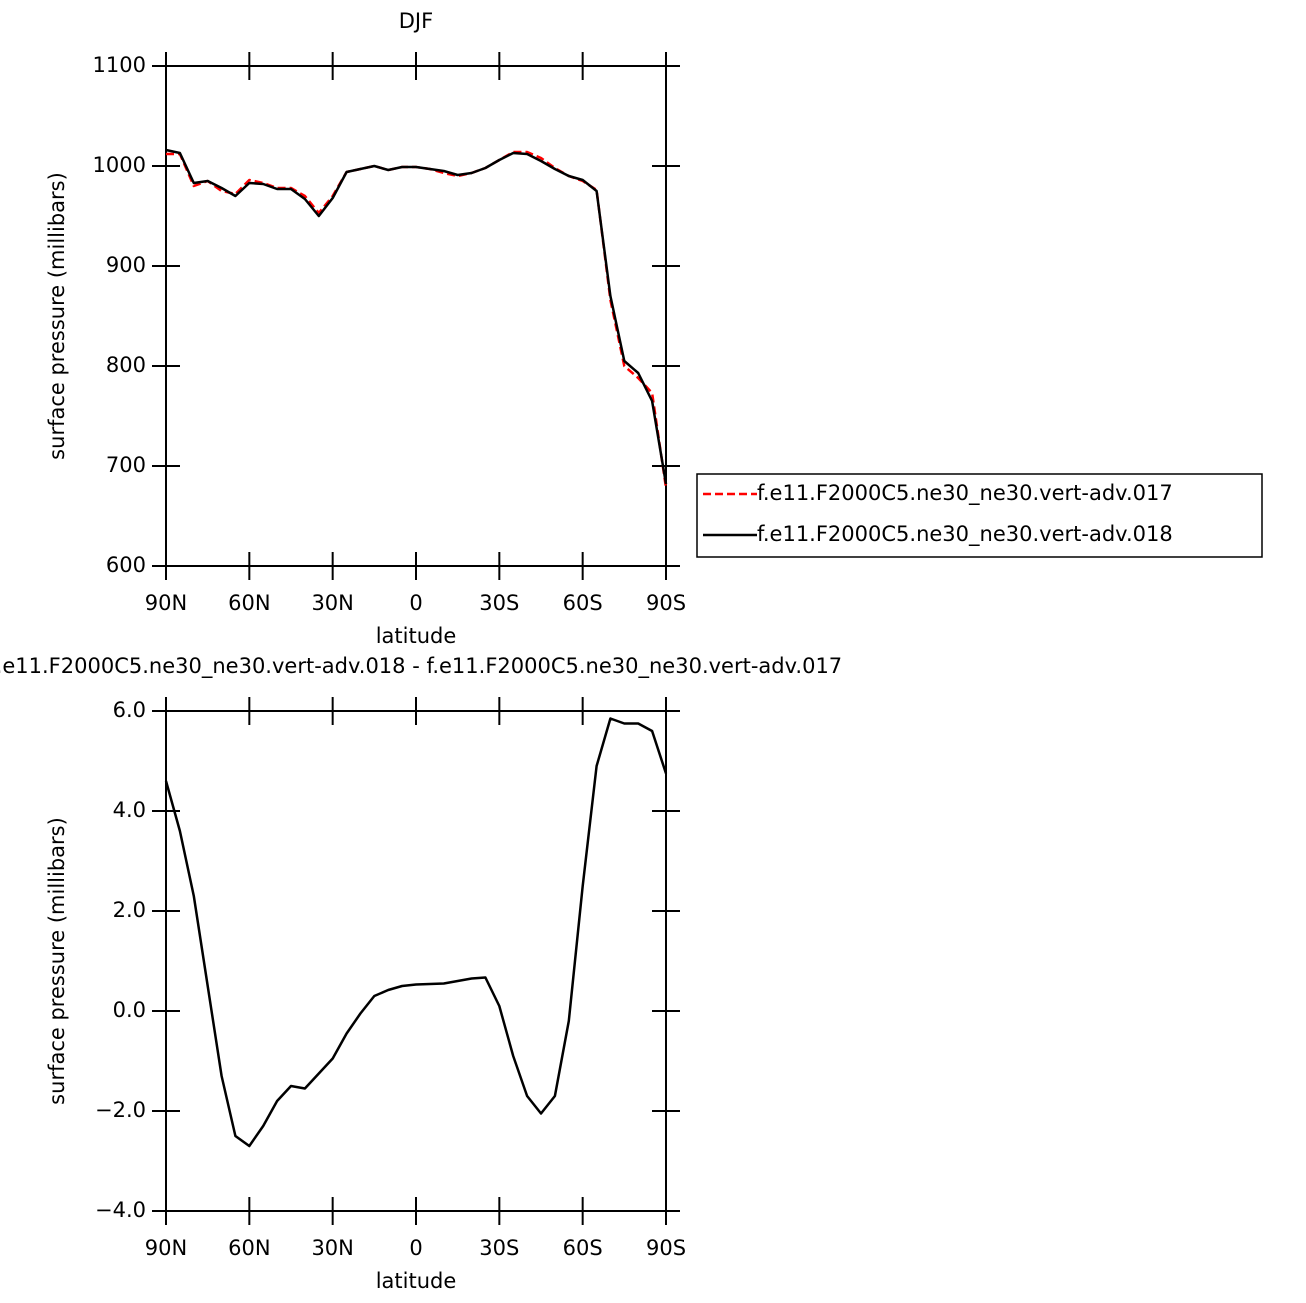  Describe the element at coordinates (965, 493) in the screenshot. I see `legend-label: f.e11.F2000C5.ne30_ne30.vert-adv.017` at that location.